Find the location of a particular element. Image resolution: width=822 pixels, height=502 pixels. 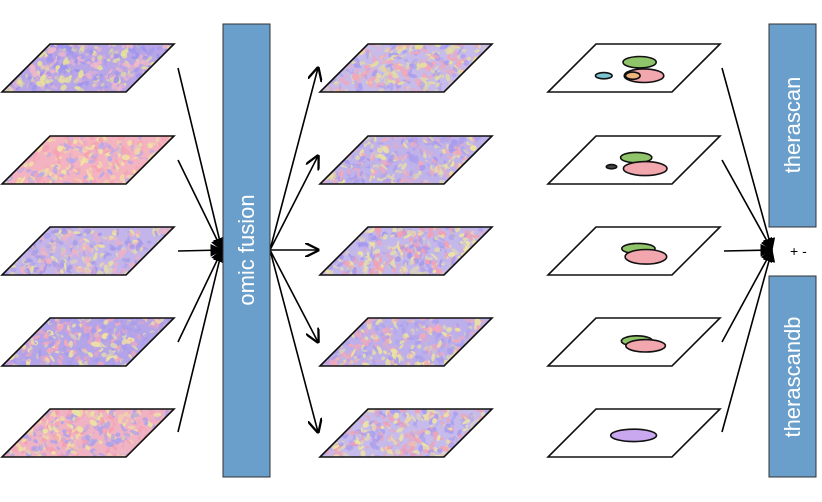

therascandb-bar: therascandb is located at coordinates (792, 376).